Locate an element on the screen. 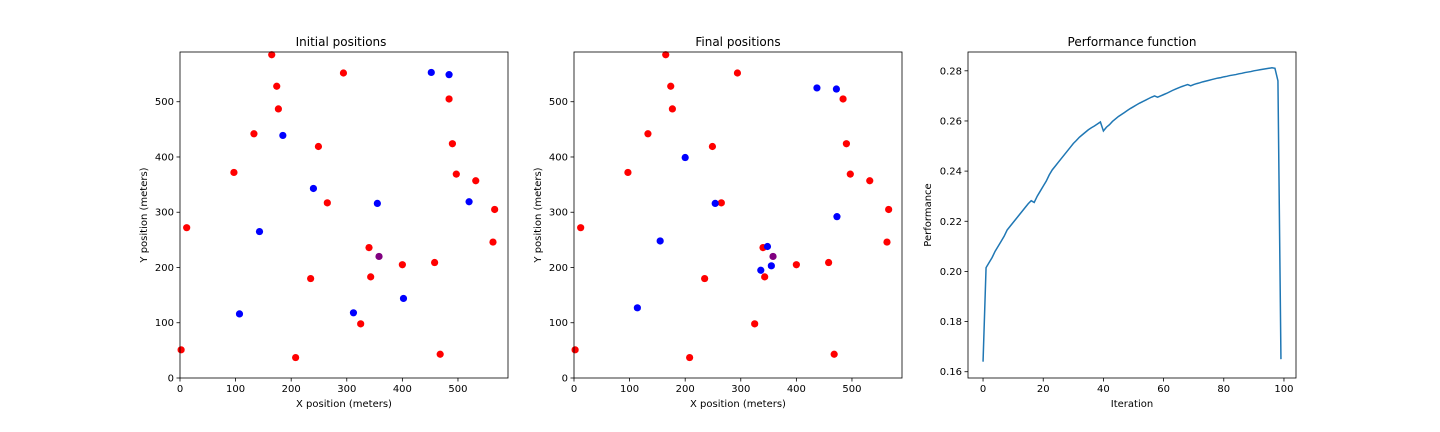 This screenshot has width=1440, height=432. y-tick-label: 0.24 is located at coordinates (951, 172).